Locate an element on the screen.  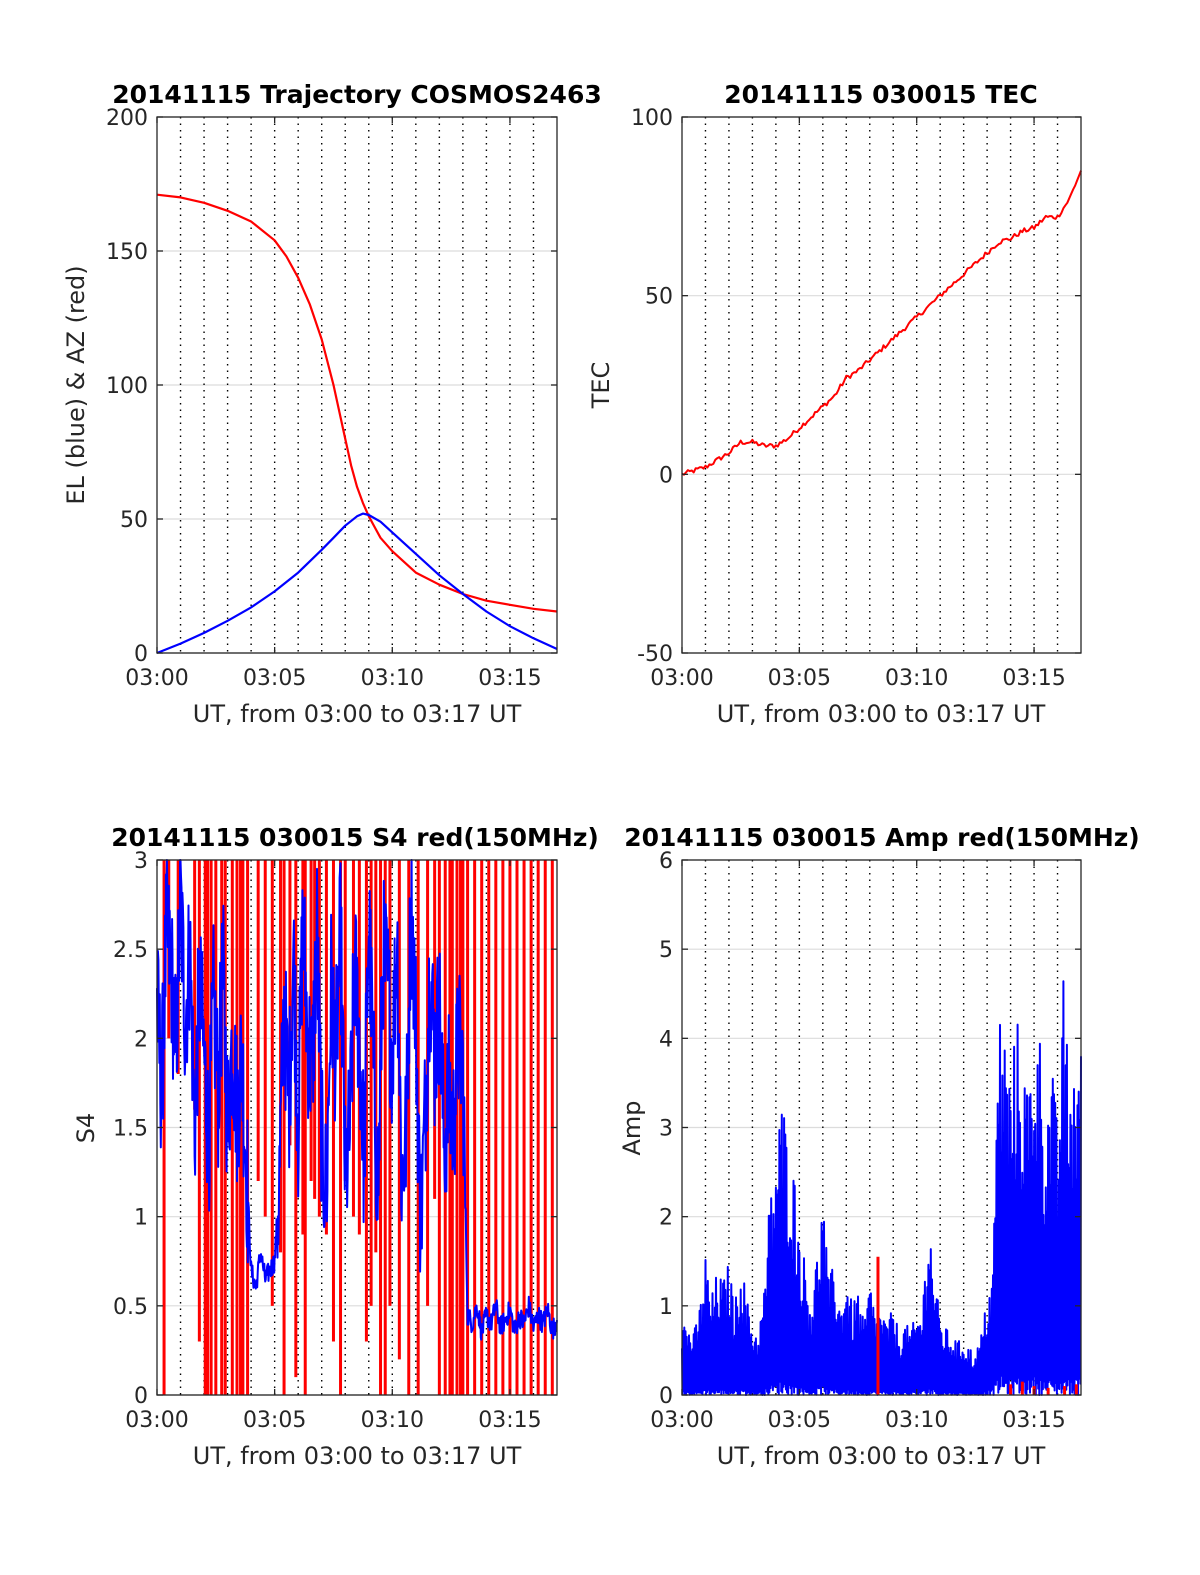
y-tick-label: 5 is located at coordinates (666, 950).